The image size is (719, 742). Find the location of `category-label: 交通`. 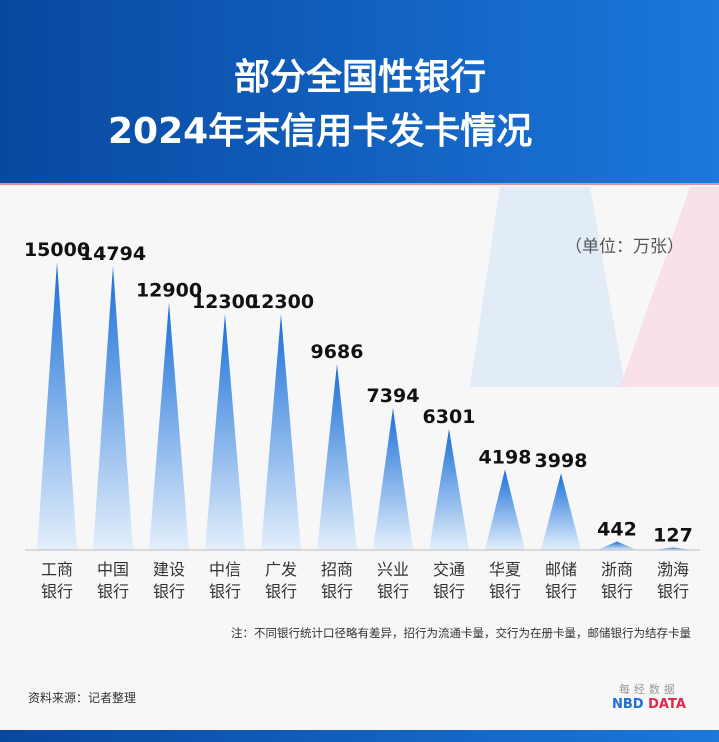

category-label: 交通 is located at coordinates (449, 569).